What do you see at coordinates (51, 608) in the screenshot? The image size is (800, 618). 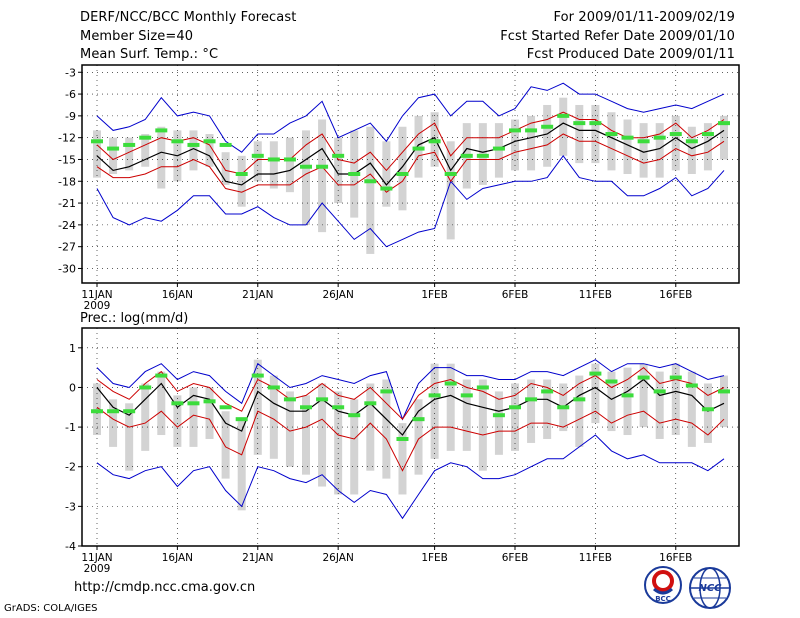 I see `grads-credit: GrADS: COLA/IGES` at bounding box center [51, 608].